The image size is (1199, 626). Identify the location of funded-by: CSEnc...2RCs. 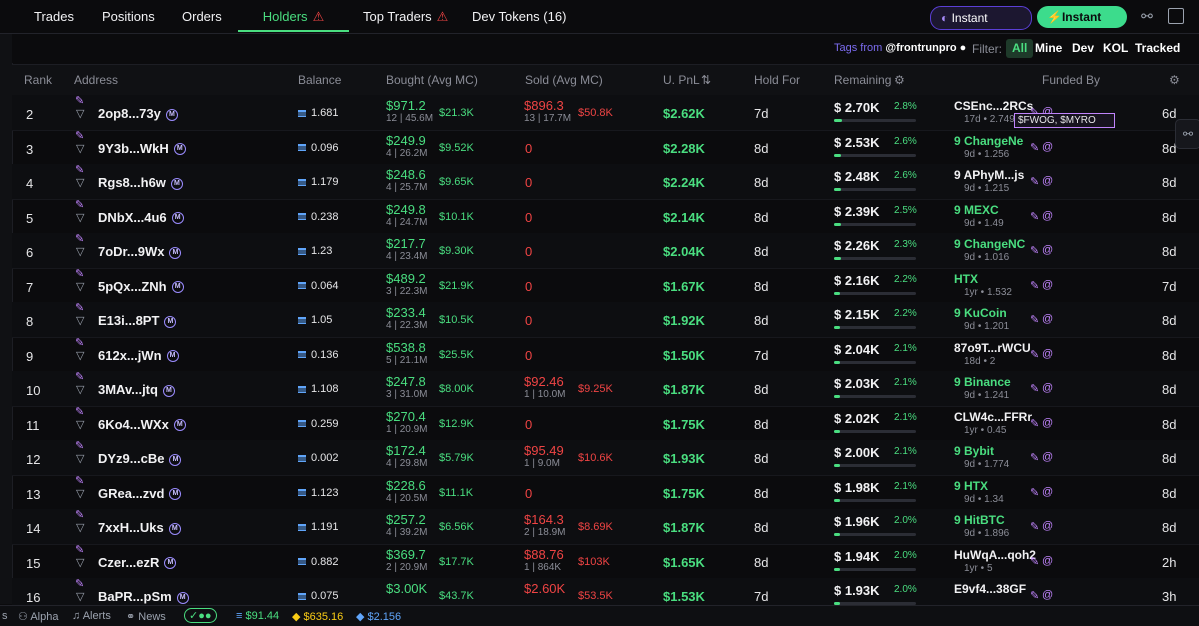
(994, 106).